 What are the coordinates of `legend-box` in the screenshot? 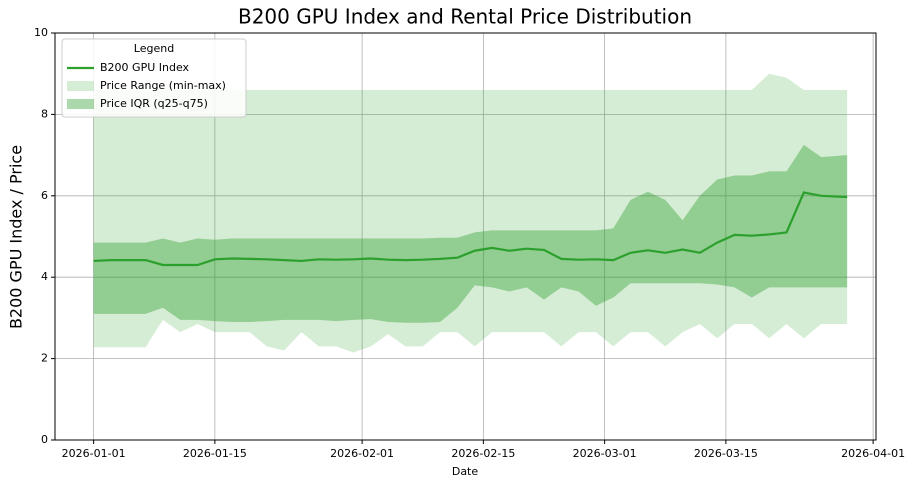 It's located at (154, 78).